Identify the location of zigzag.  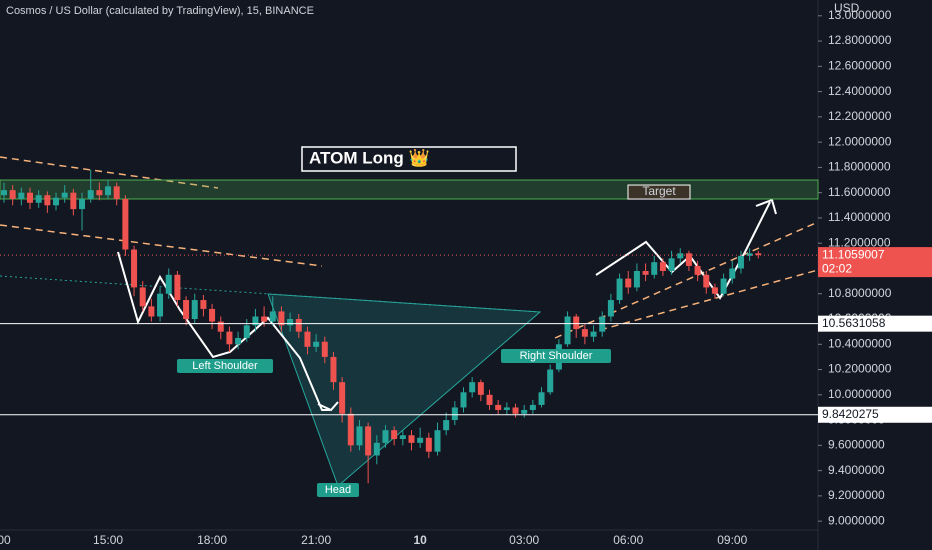
(223, 331).